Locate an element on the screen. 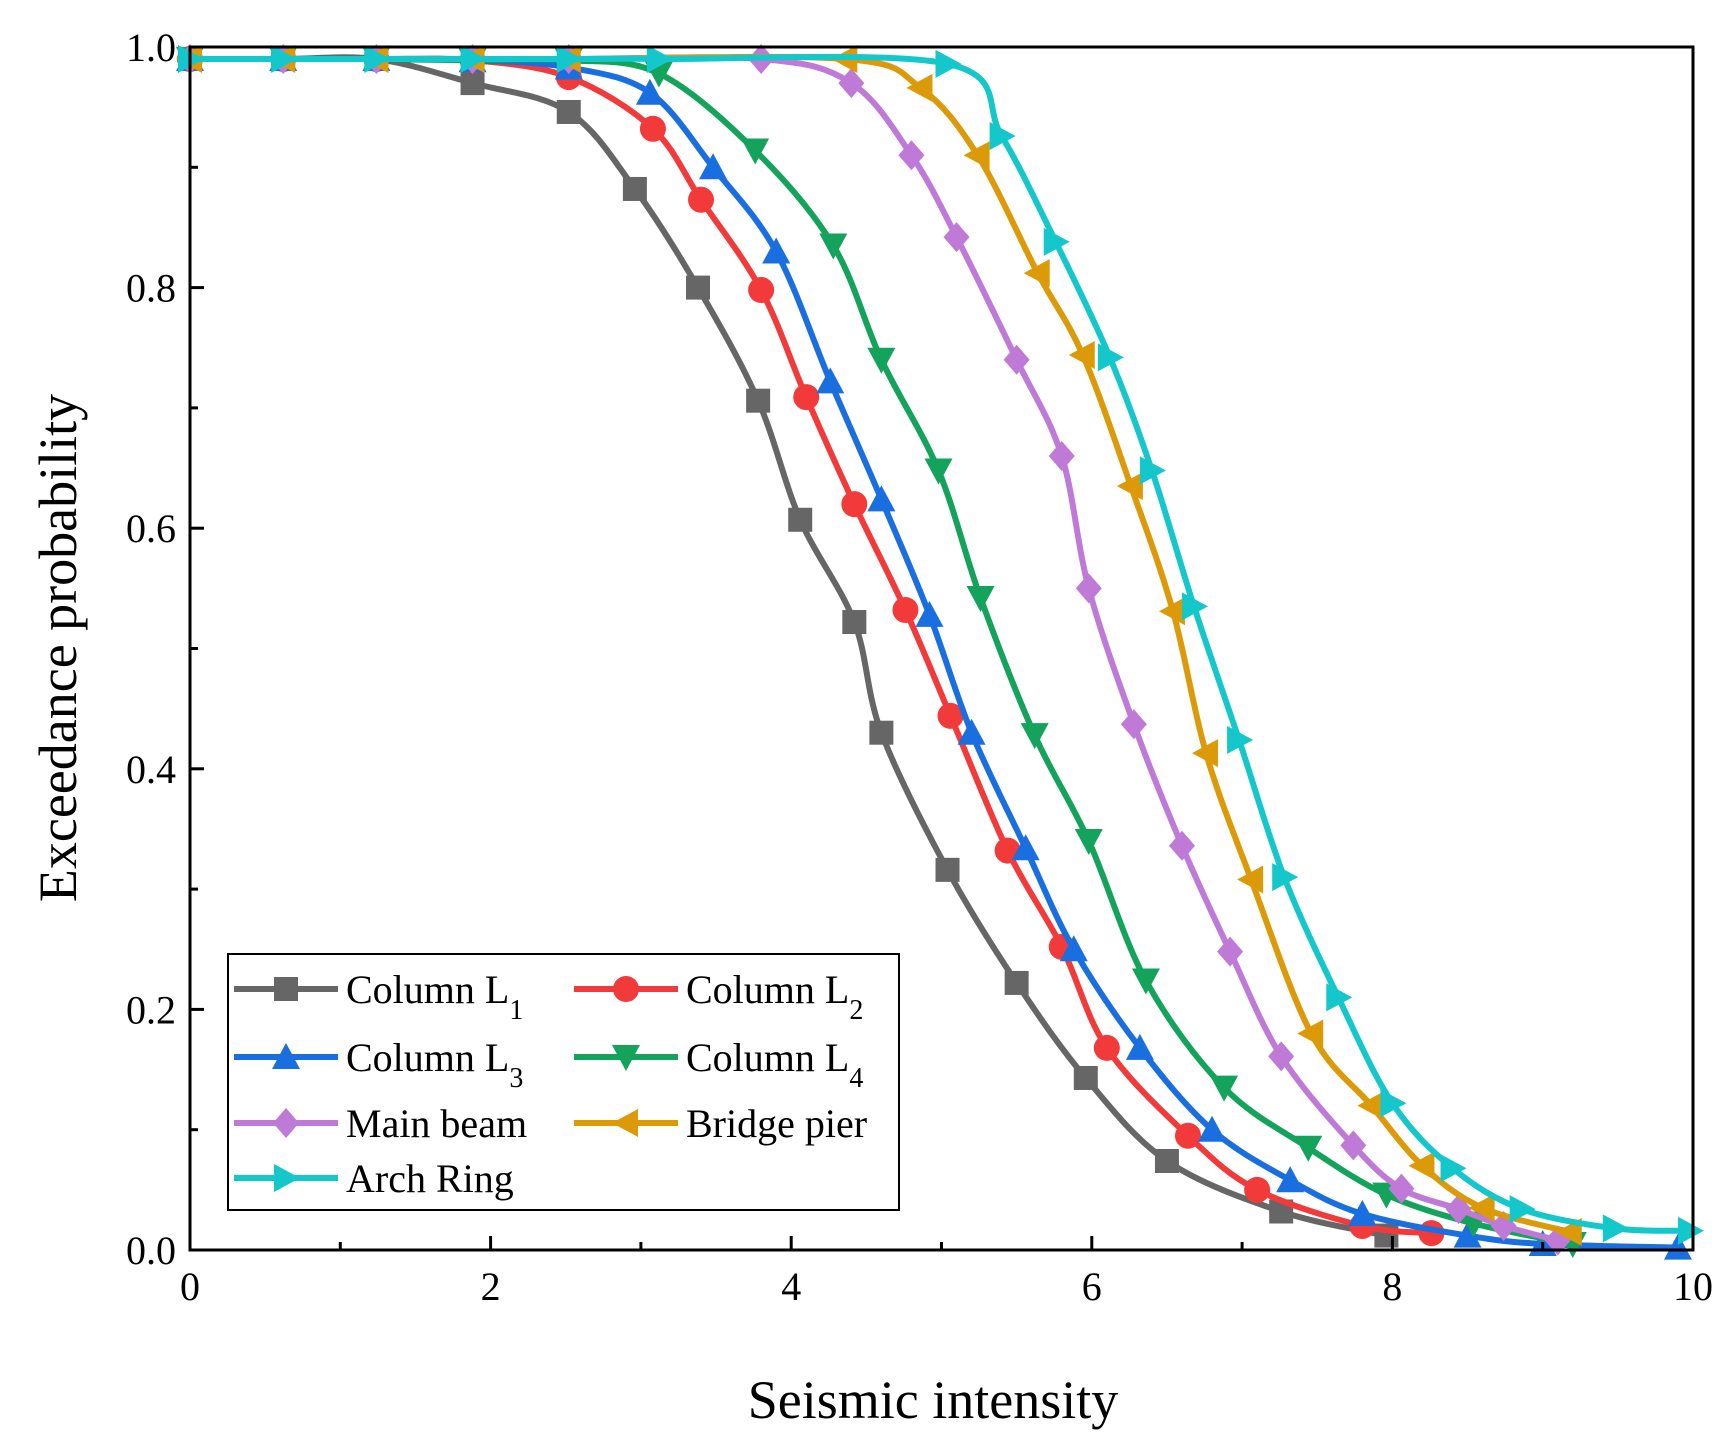 This screenshot has height=1446, width=1733. x-tick-label: 0 is located at coordinates (190, 1286).